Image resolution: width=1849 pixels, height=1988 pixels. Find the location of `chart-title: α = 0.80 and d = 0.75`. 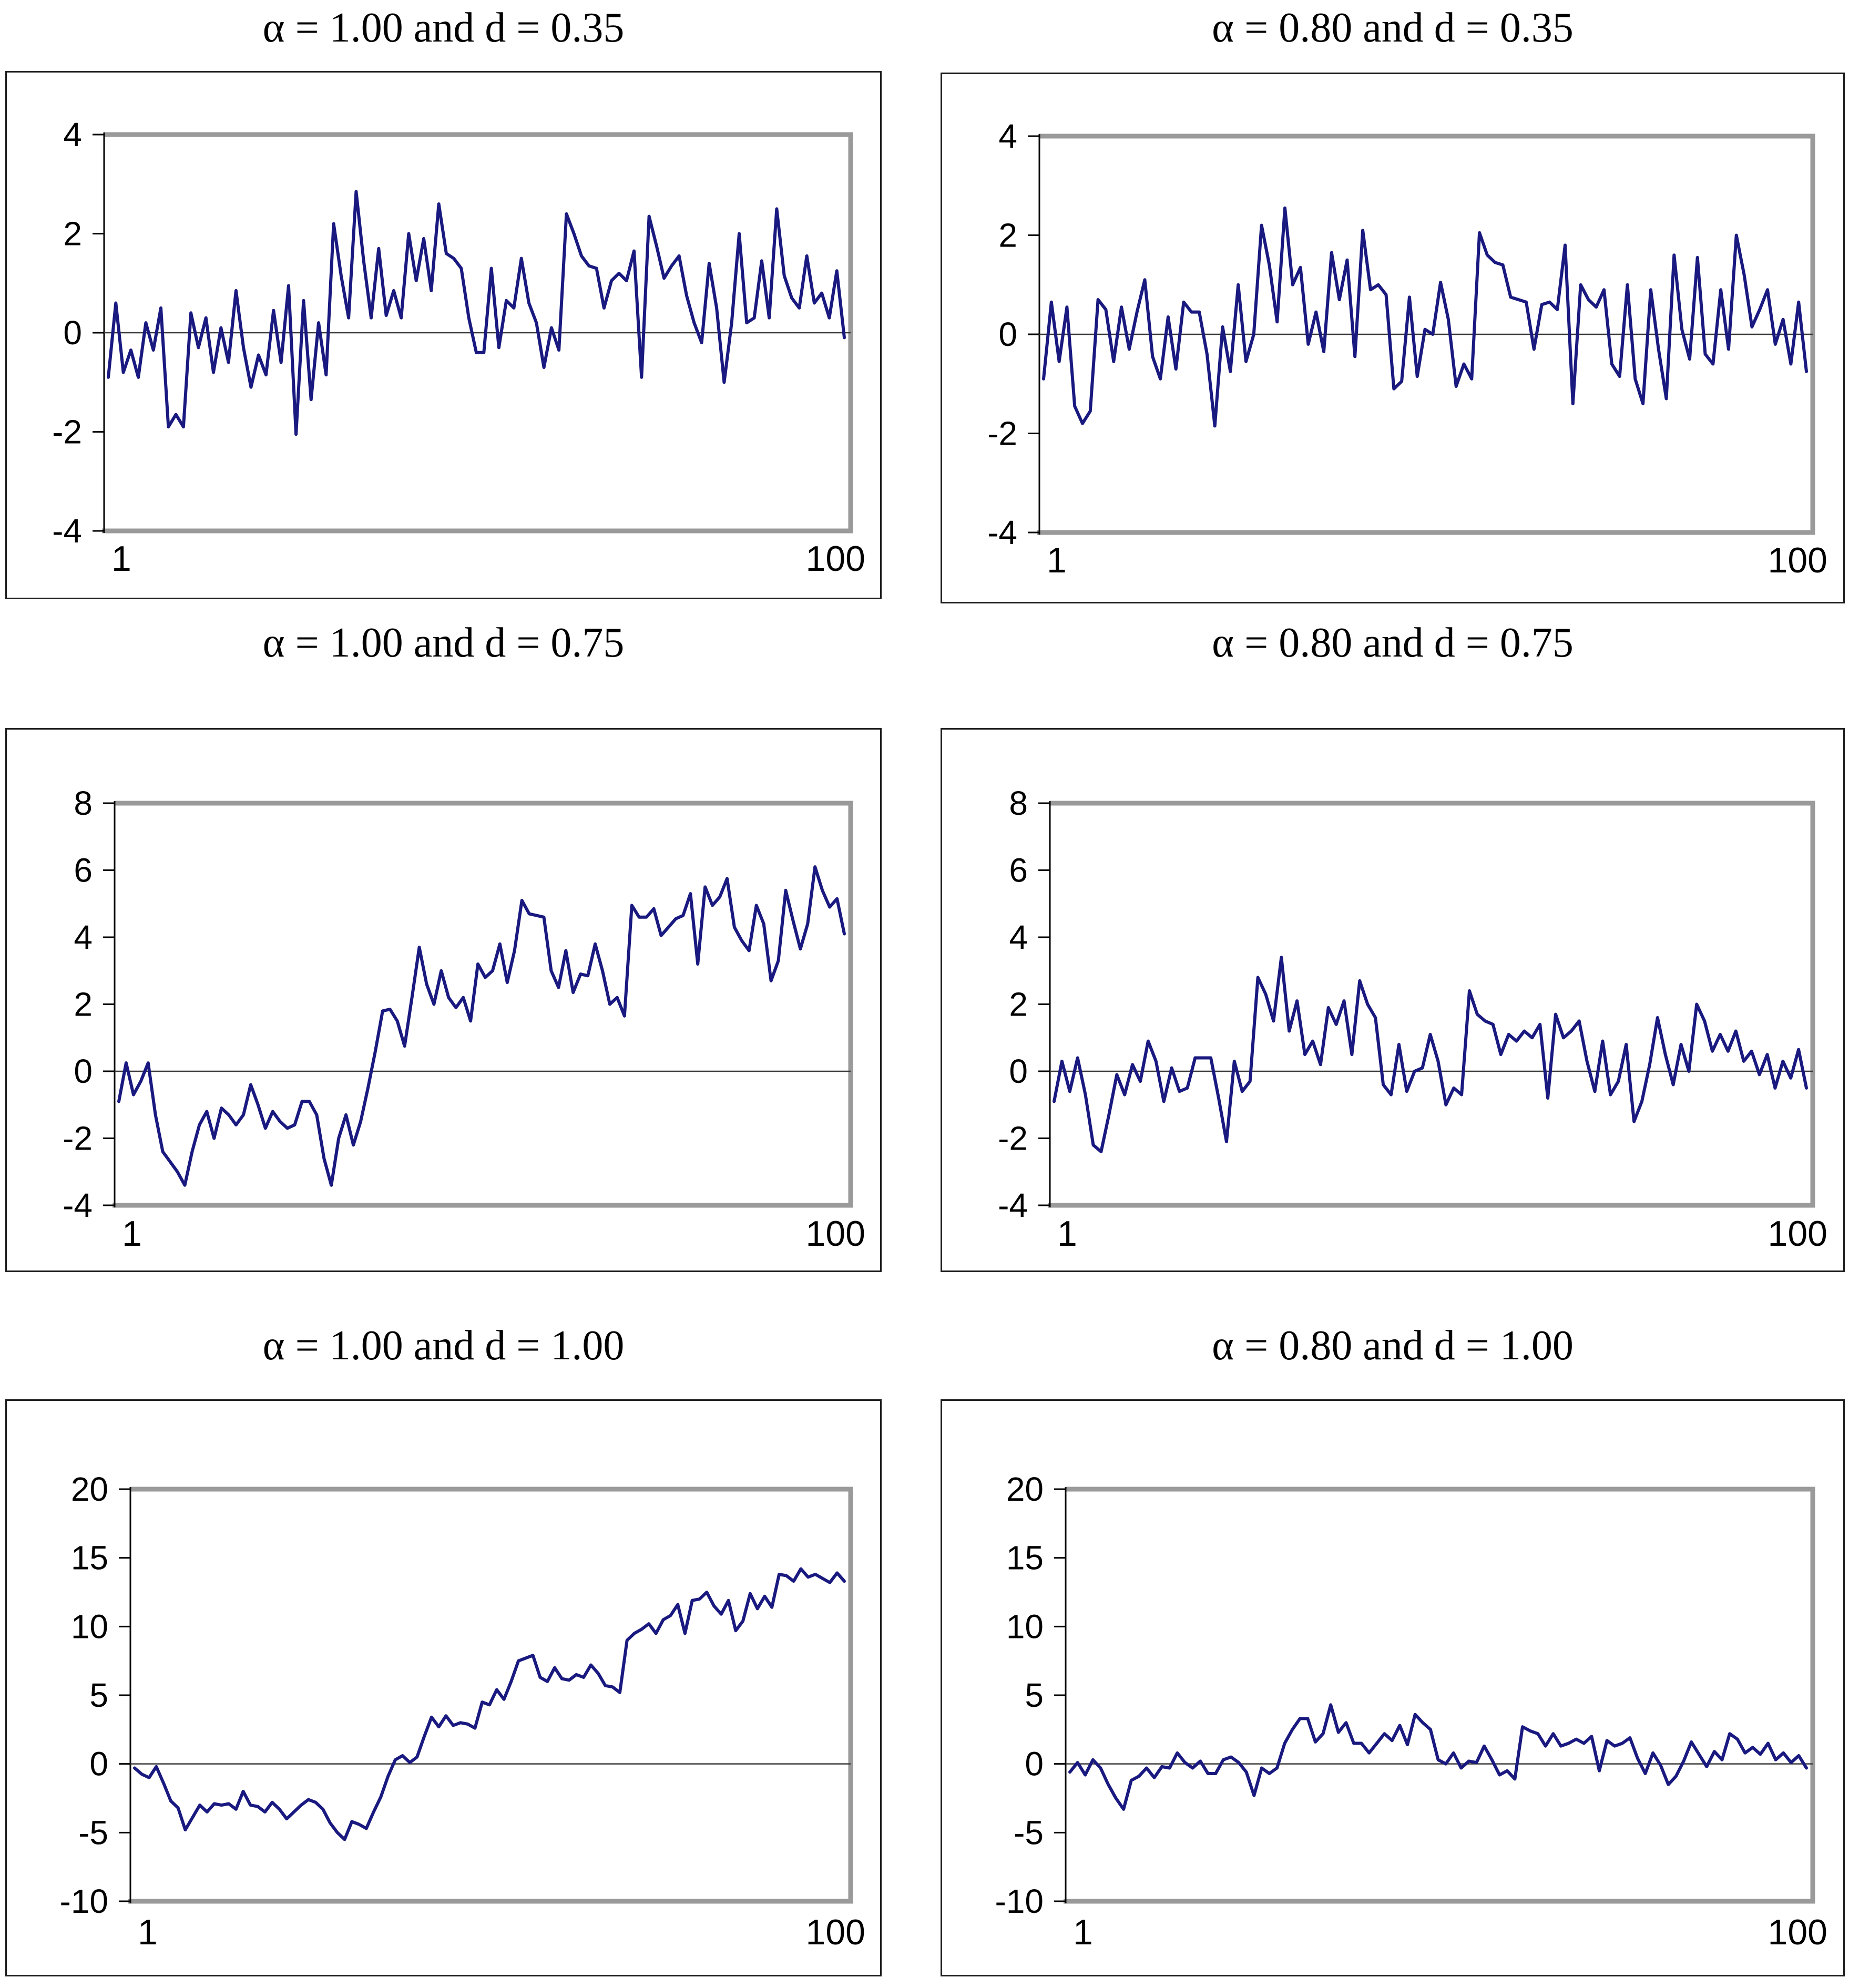

chart-title: α = 0.80 and d = 0.75 is located at coordinates (1393, 643).